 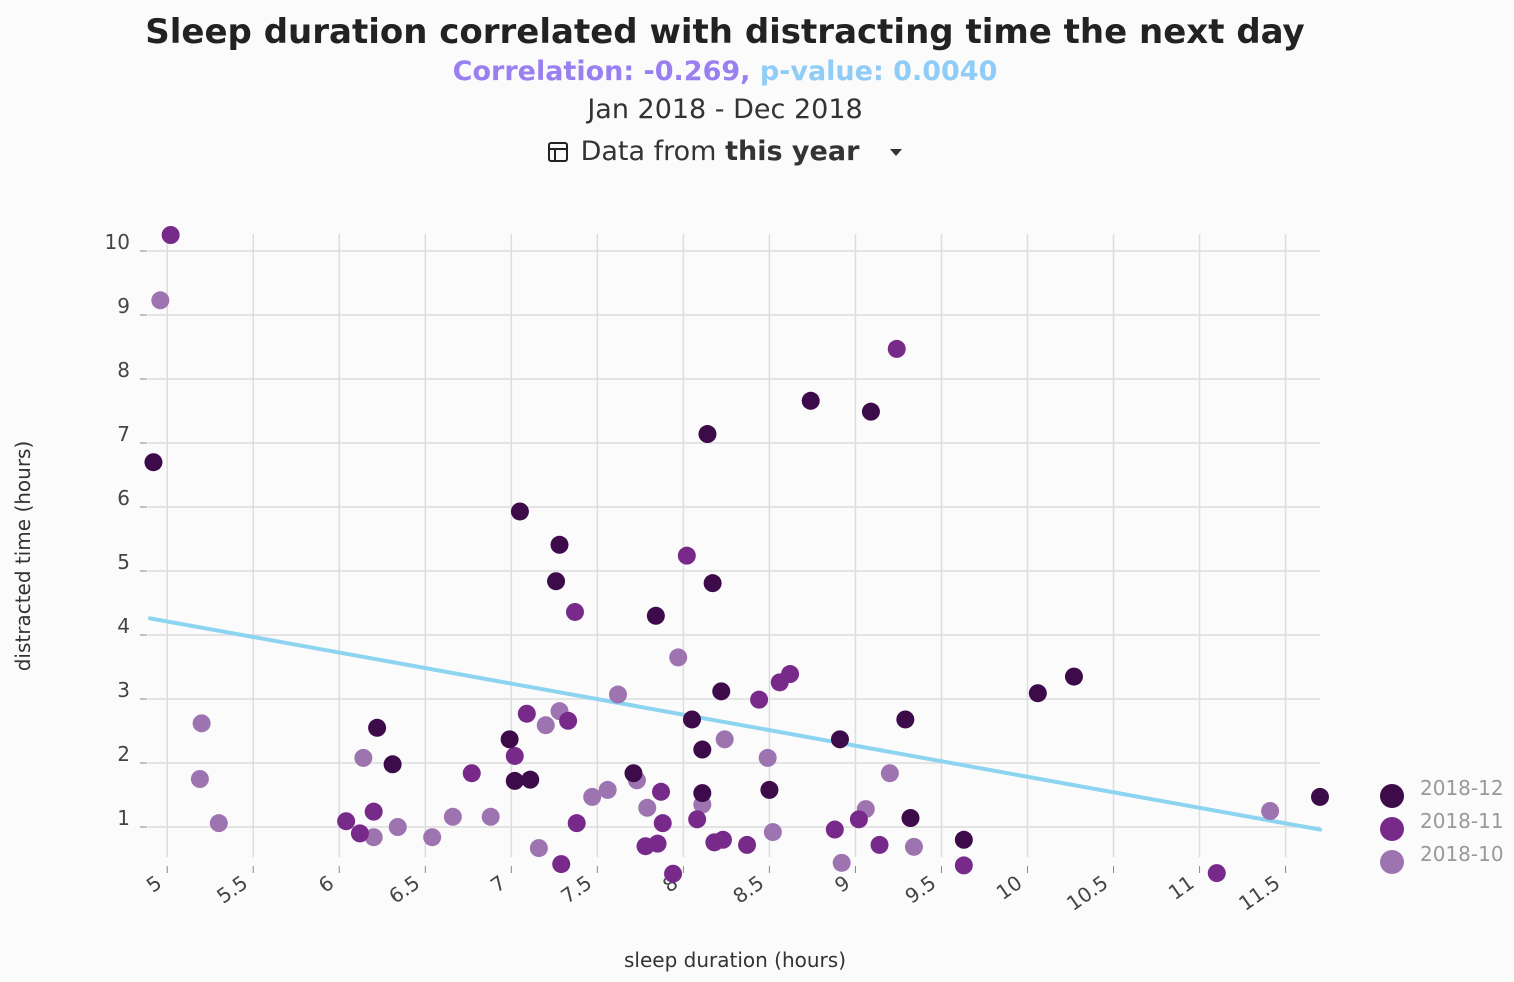 What do you see at coordinates (123, 690) in the screenshot?
I see `y-tick-label: 3` at bounding box center [123, 690].